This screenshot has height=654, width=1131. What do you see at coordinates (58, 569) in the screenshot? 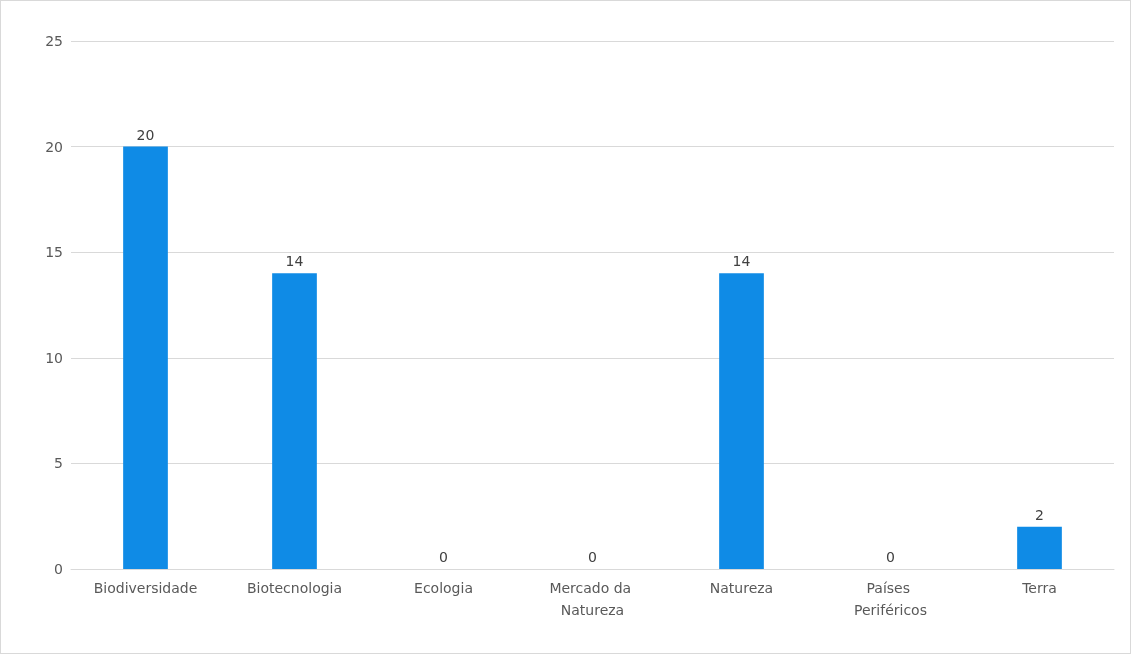
I see `y-tick-label: 0` at bounding box center [58, 569].